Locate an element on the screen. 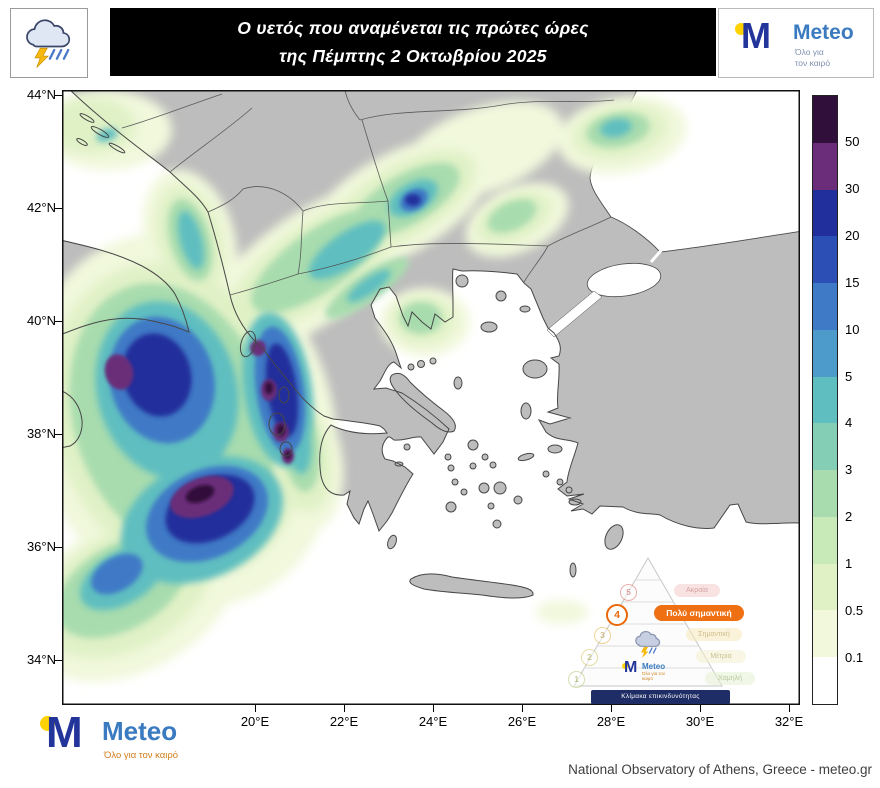 This screenshot has height=788, width=880. footer-logo-name: Meteo is located at coordinates (140, 731).